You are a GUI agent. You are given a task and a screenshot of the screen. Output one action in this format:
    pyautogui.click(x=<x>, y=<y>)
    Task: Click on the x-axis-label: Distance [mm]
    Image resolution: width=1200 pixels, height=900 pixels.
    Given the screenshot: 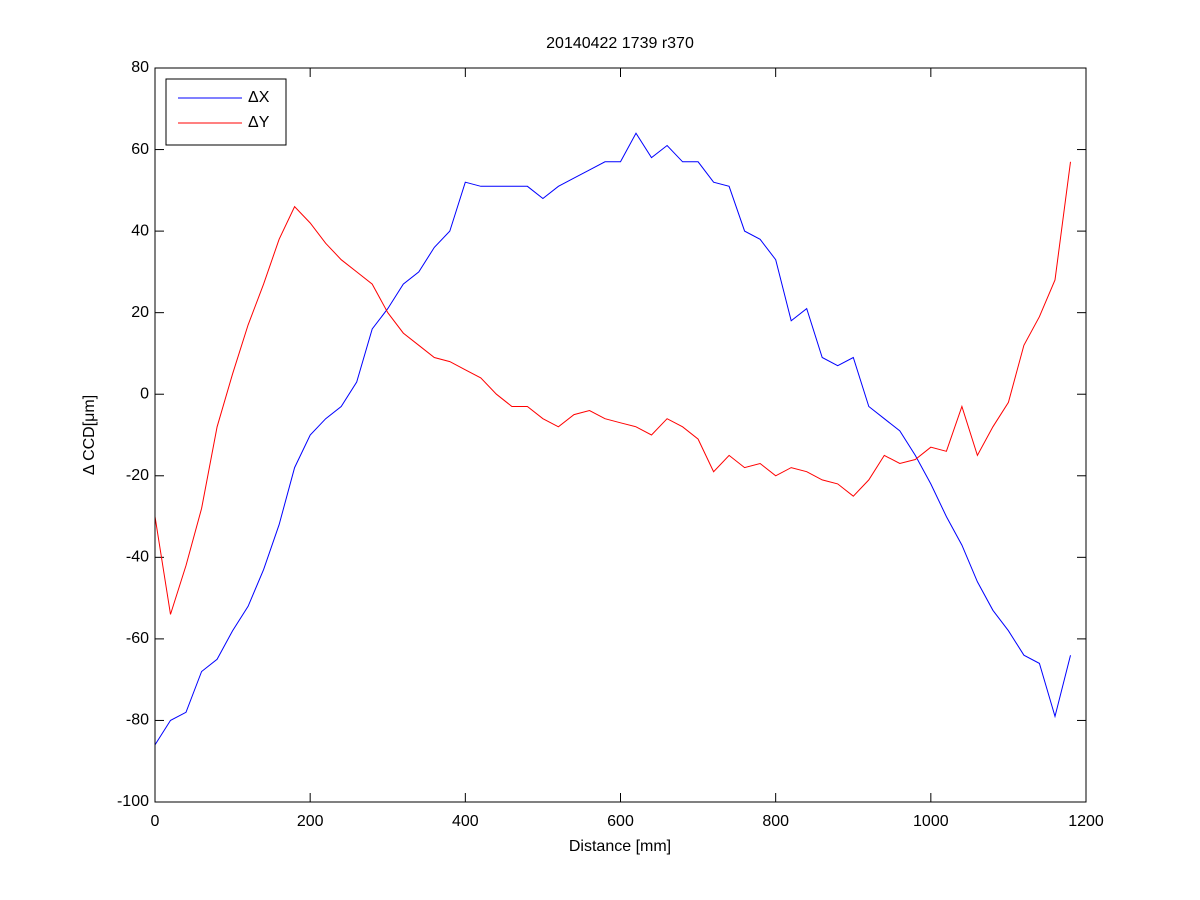 What is the action you would take?
    pyautogui.click(x=620, y=846)
    